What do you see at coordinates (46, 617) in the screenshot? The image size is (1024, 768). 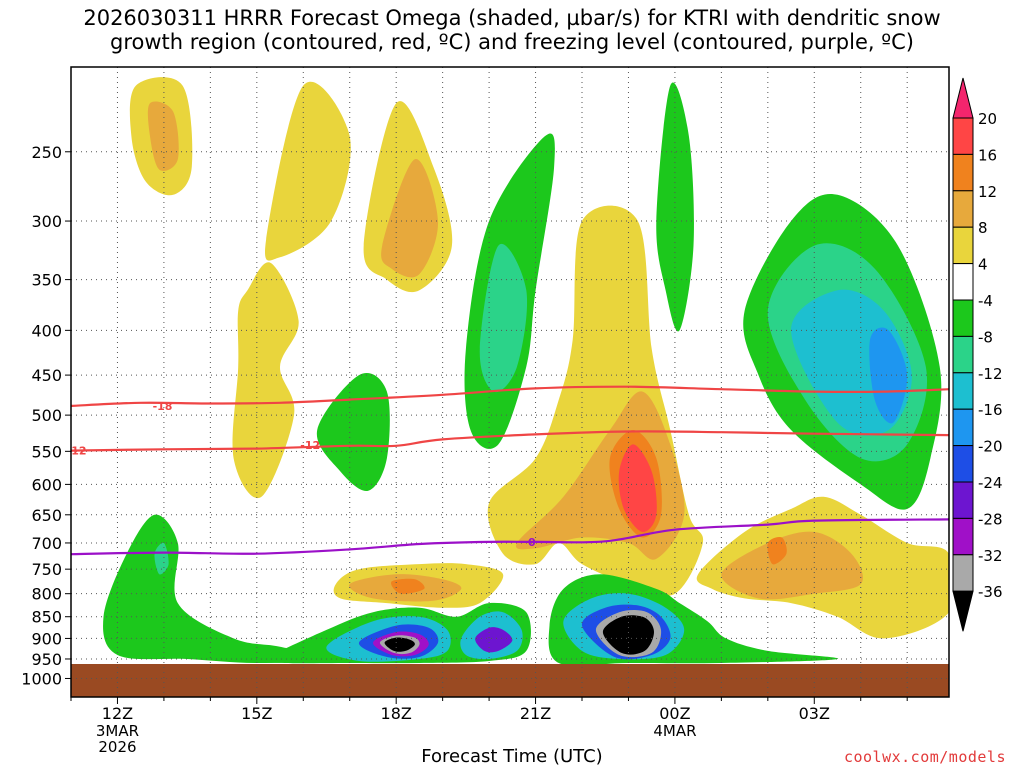 I see `y-tick-label: 850` at bounding box center [46, 617].